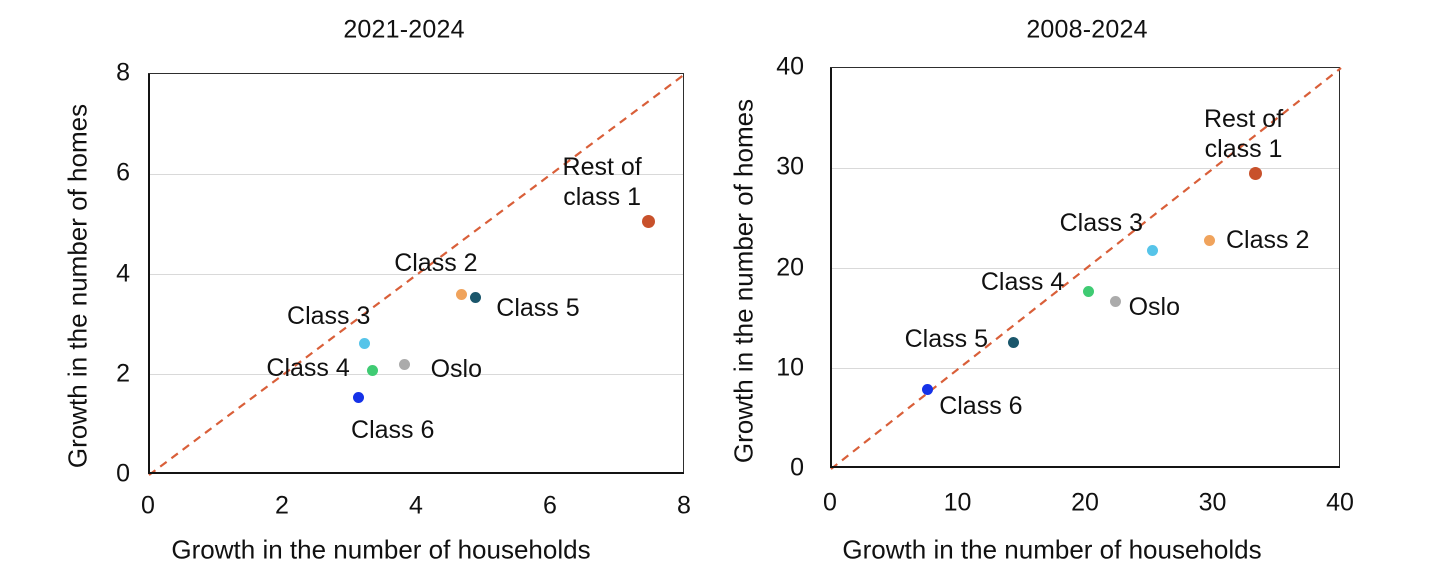 Image resolution: width=1445 pixels, height=588 pixels. What do you see at coordinates (123, 373) in the screenshot?
I see `y-tick-label-2: 2` at bounding box center [123, 373].